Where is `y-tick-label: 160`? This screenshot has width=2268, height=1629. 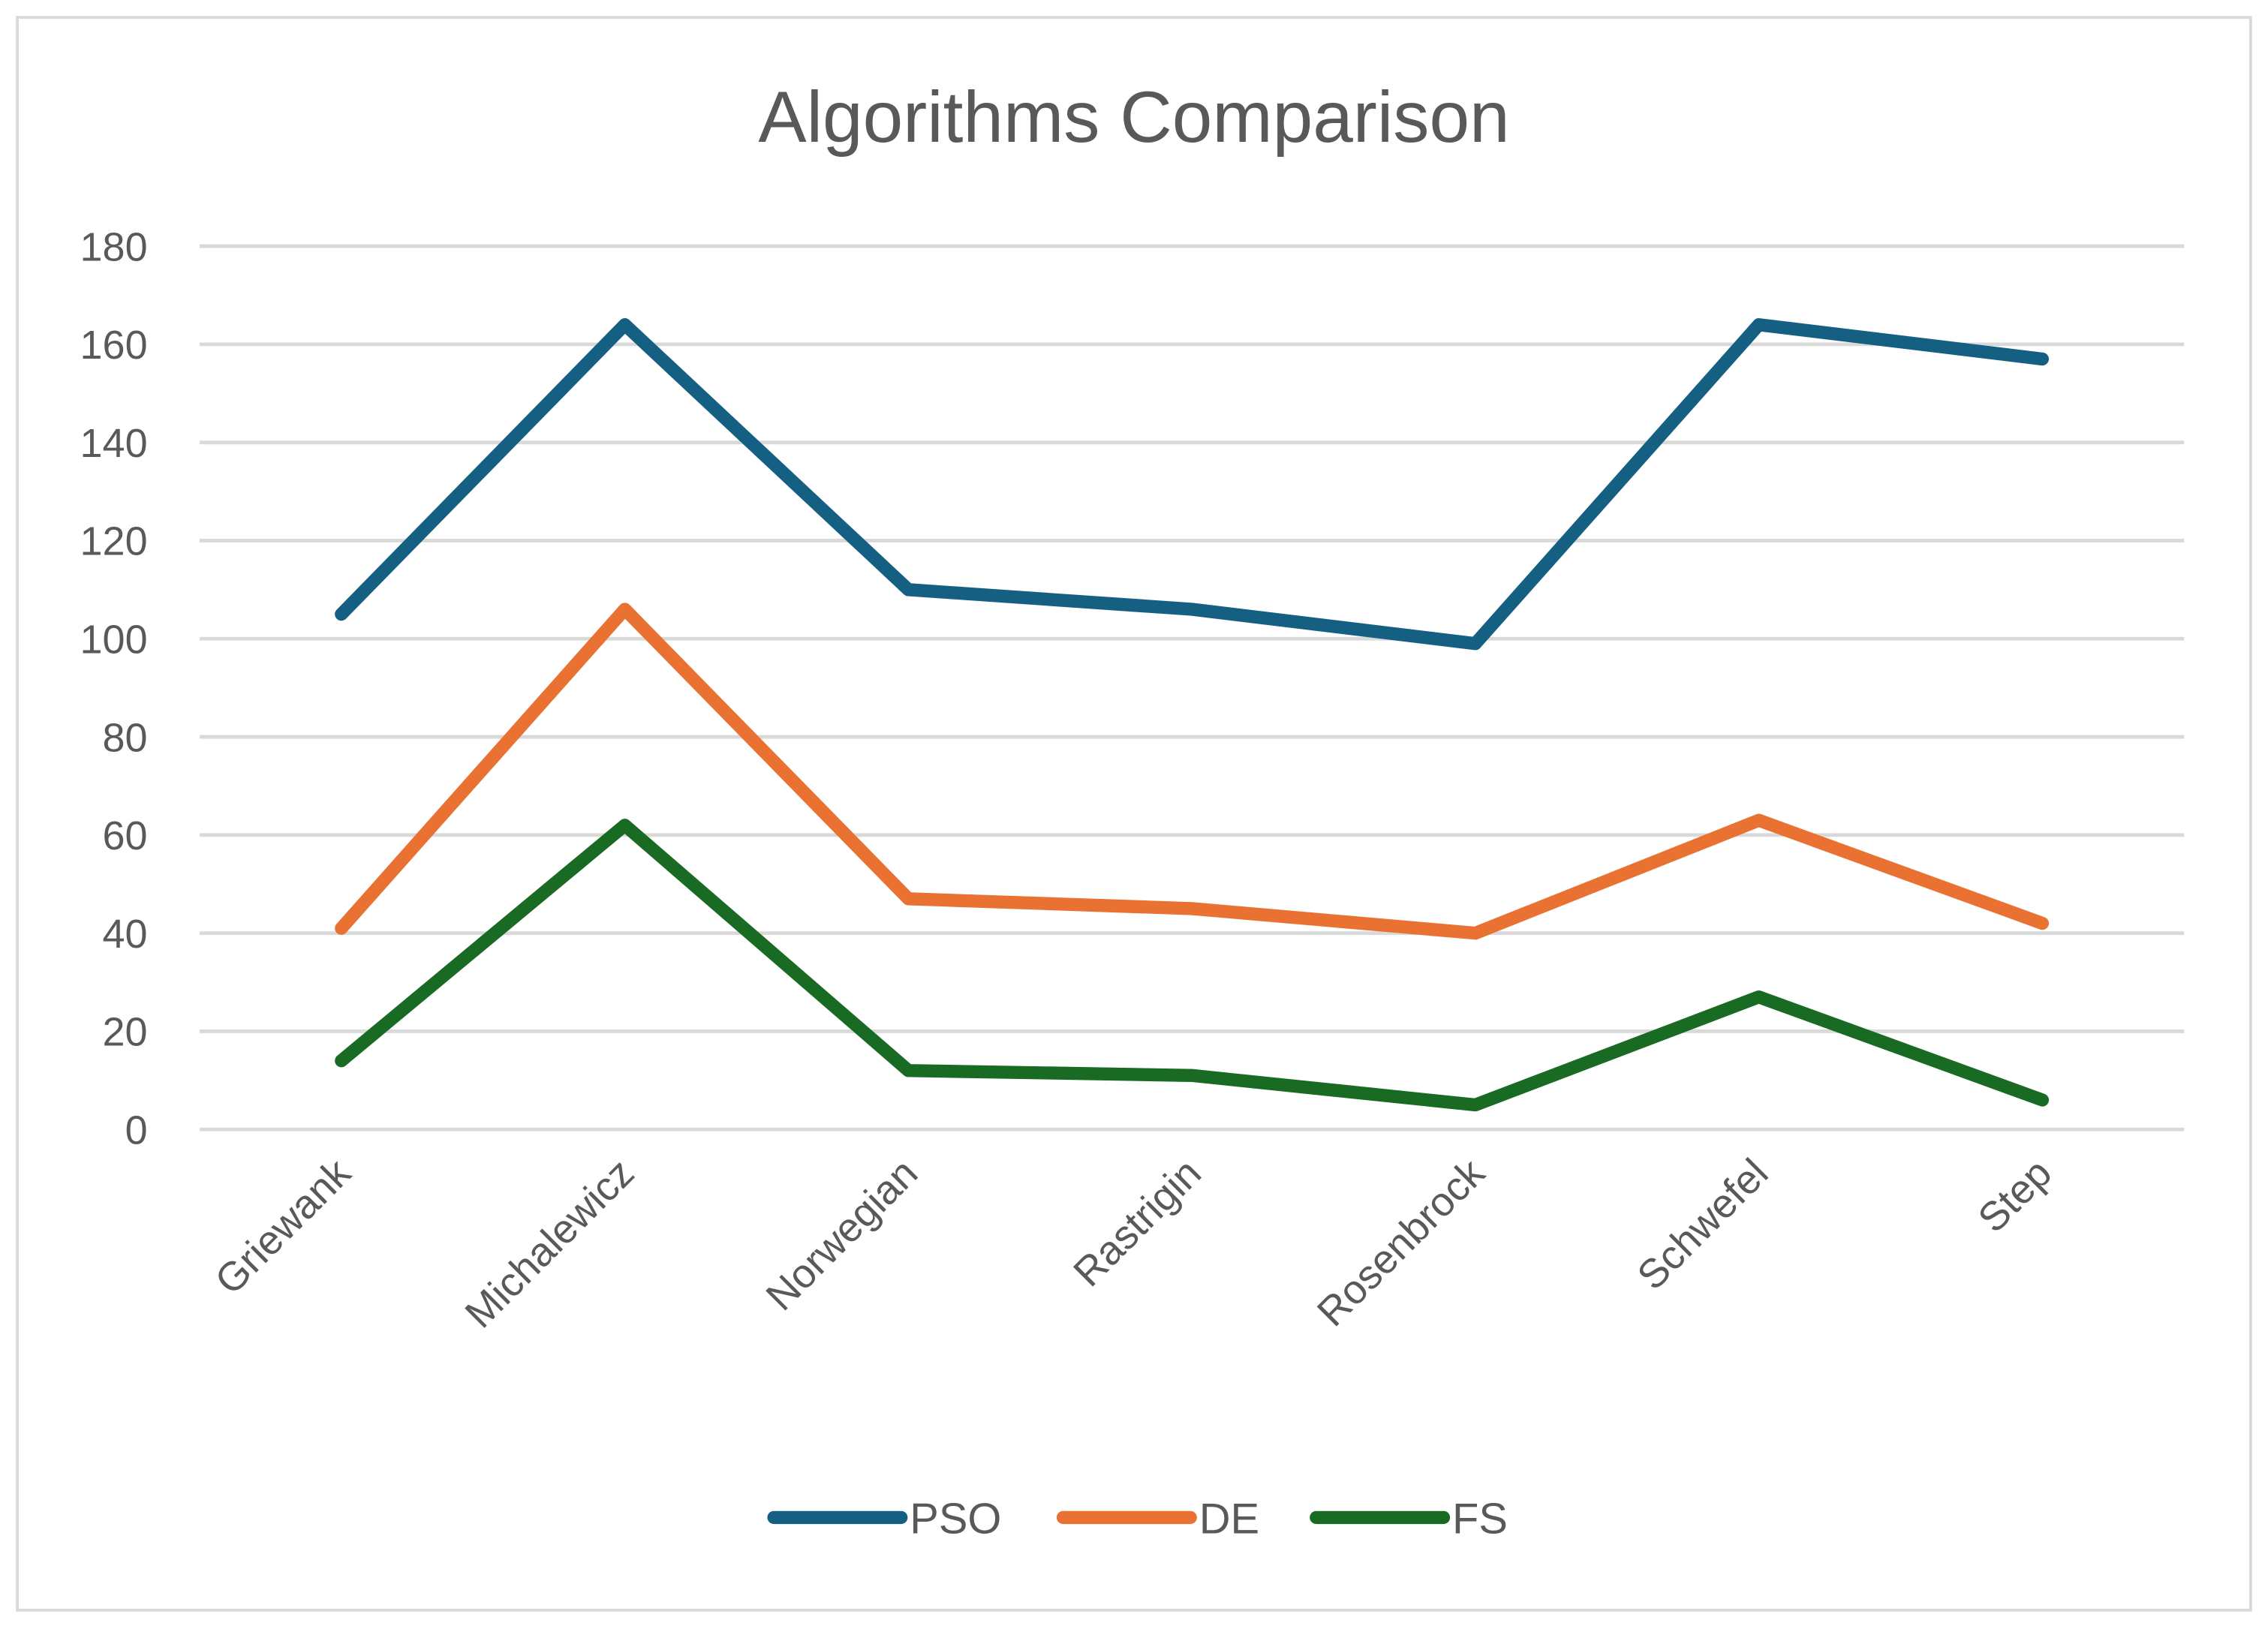
y-tick-label: 160 is located at coordinates (114, 346).